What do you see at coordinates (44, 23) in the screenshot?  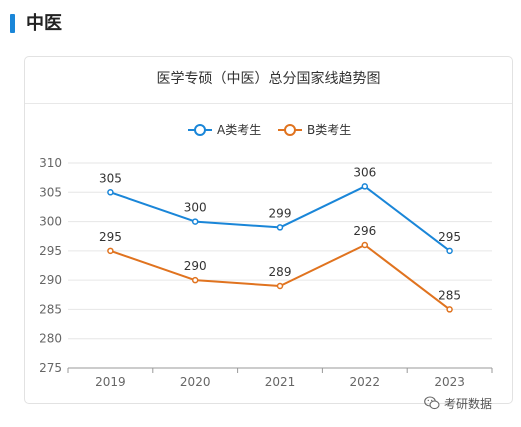 I see `section-title: 中医` at bounding box center [44, 23].